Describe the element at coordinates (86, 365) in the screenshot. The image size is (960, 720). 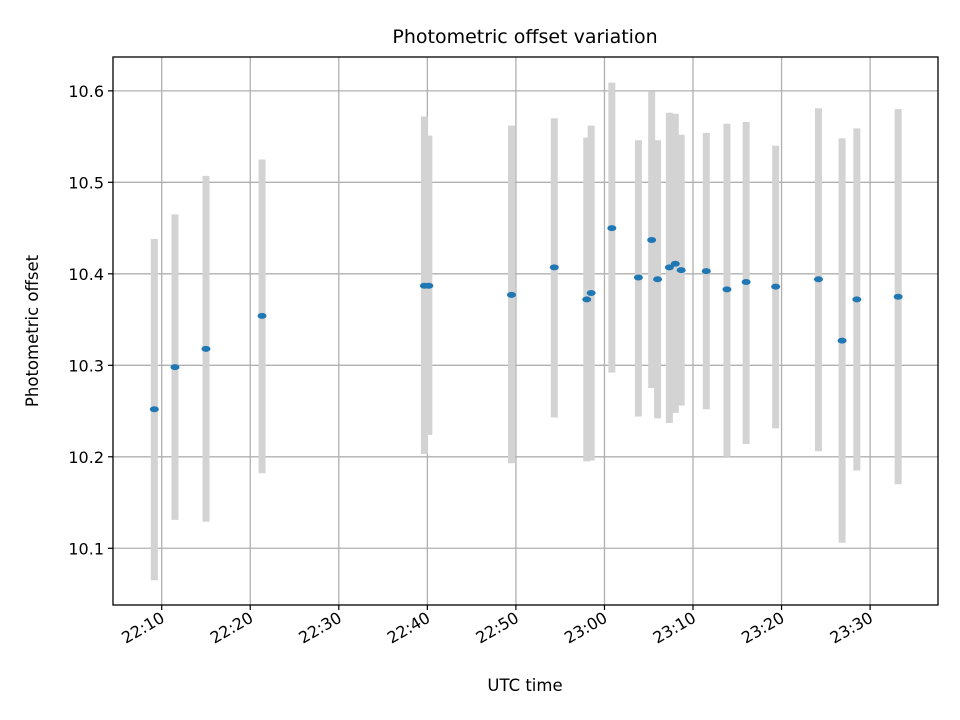
I see `y-tick-label: 10.3` at that location.